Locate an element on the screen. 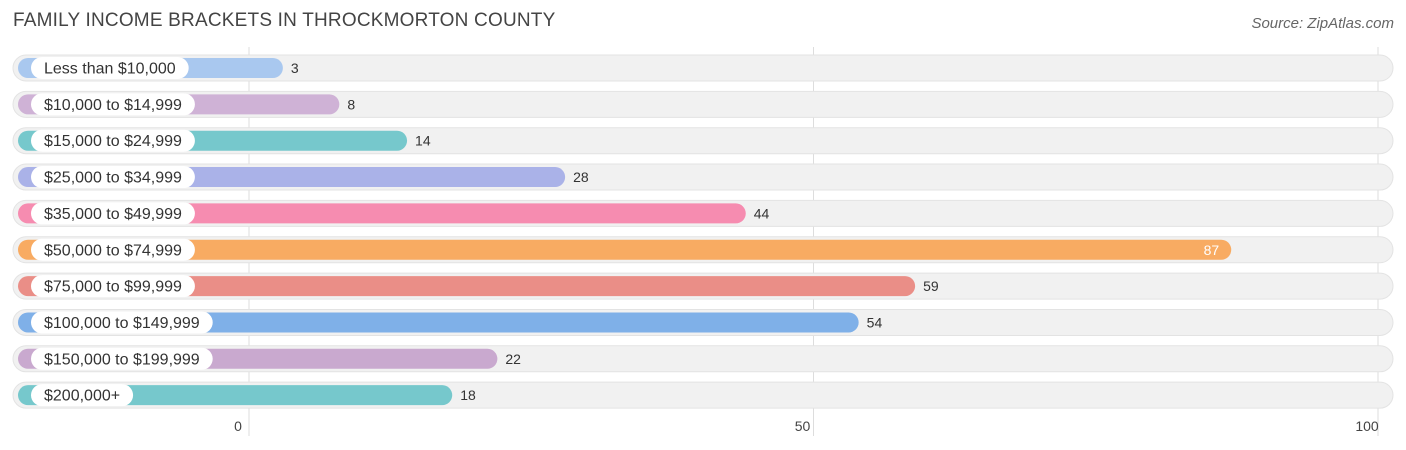 The width and height of the screenshot is (1406, 450). bar-row: $50,000 to $74,999 87 is located at coordinates (703, 250).